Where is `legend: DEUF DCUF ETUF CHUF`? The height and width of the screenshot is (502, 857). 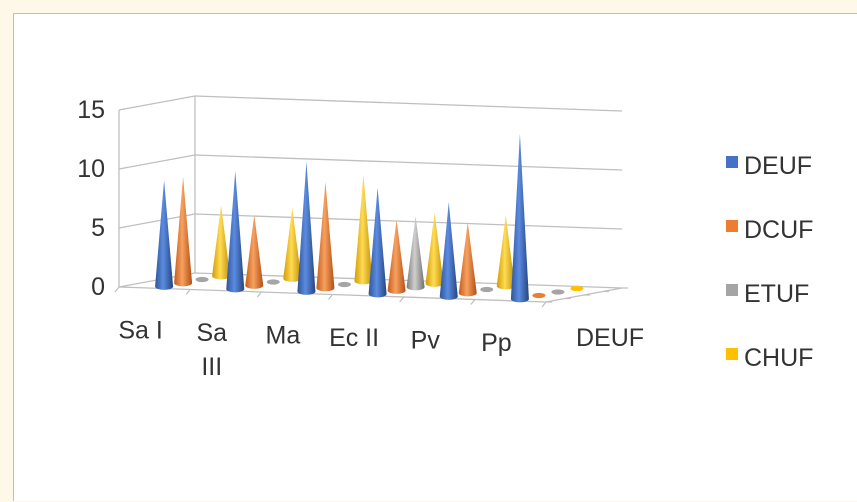 legend: DEUF DCUF ETUF CHUF is located at coordinates (769, 262).